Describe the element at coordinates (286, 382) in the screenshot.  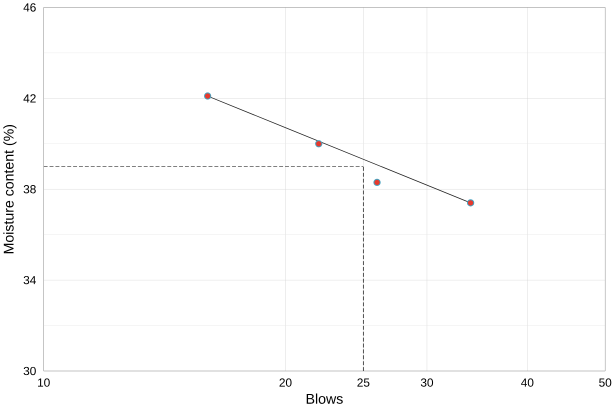
I see `x-tick-label: 20` at that location.